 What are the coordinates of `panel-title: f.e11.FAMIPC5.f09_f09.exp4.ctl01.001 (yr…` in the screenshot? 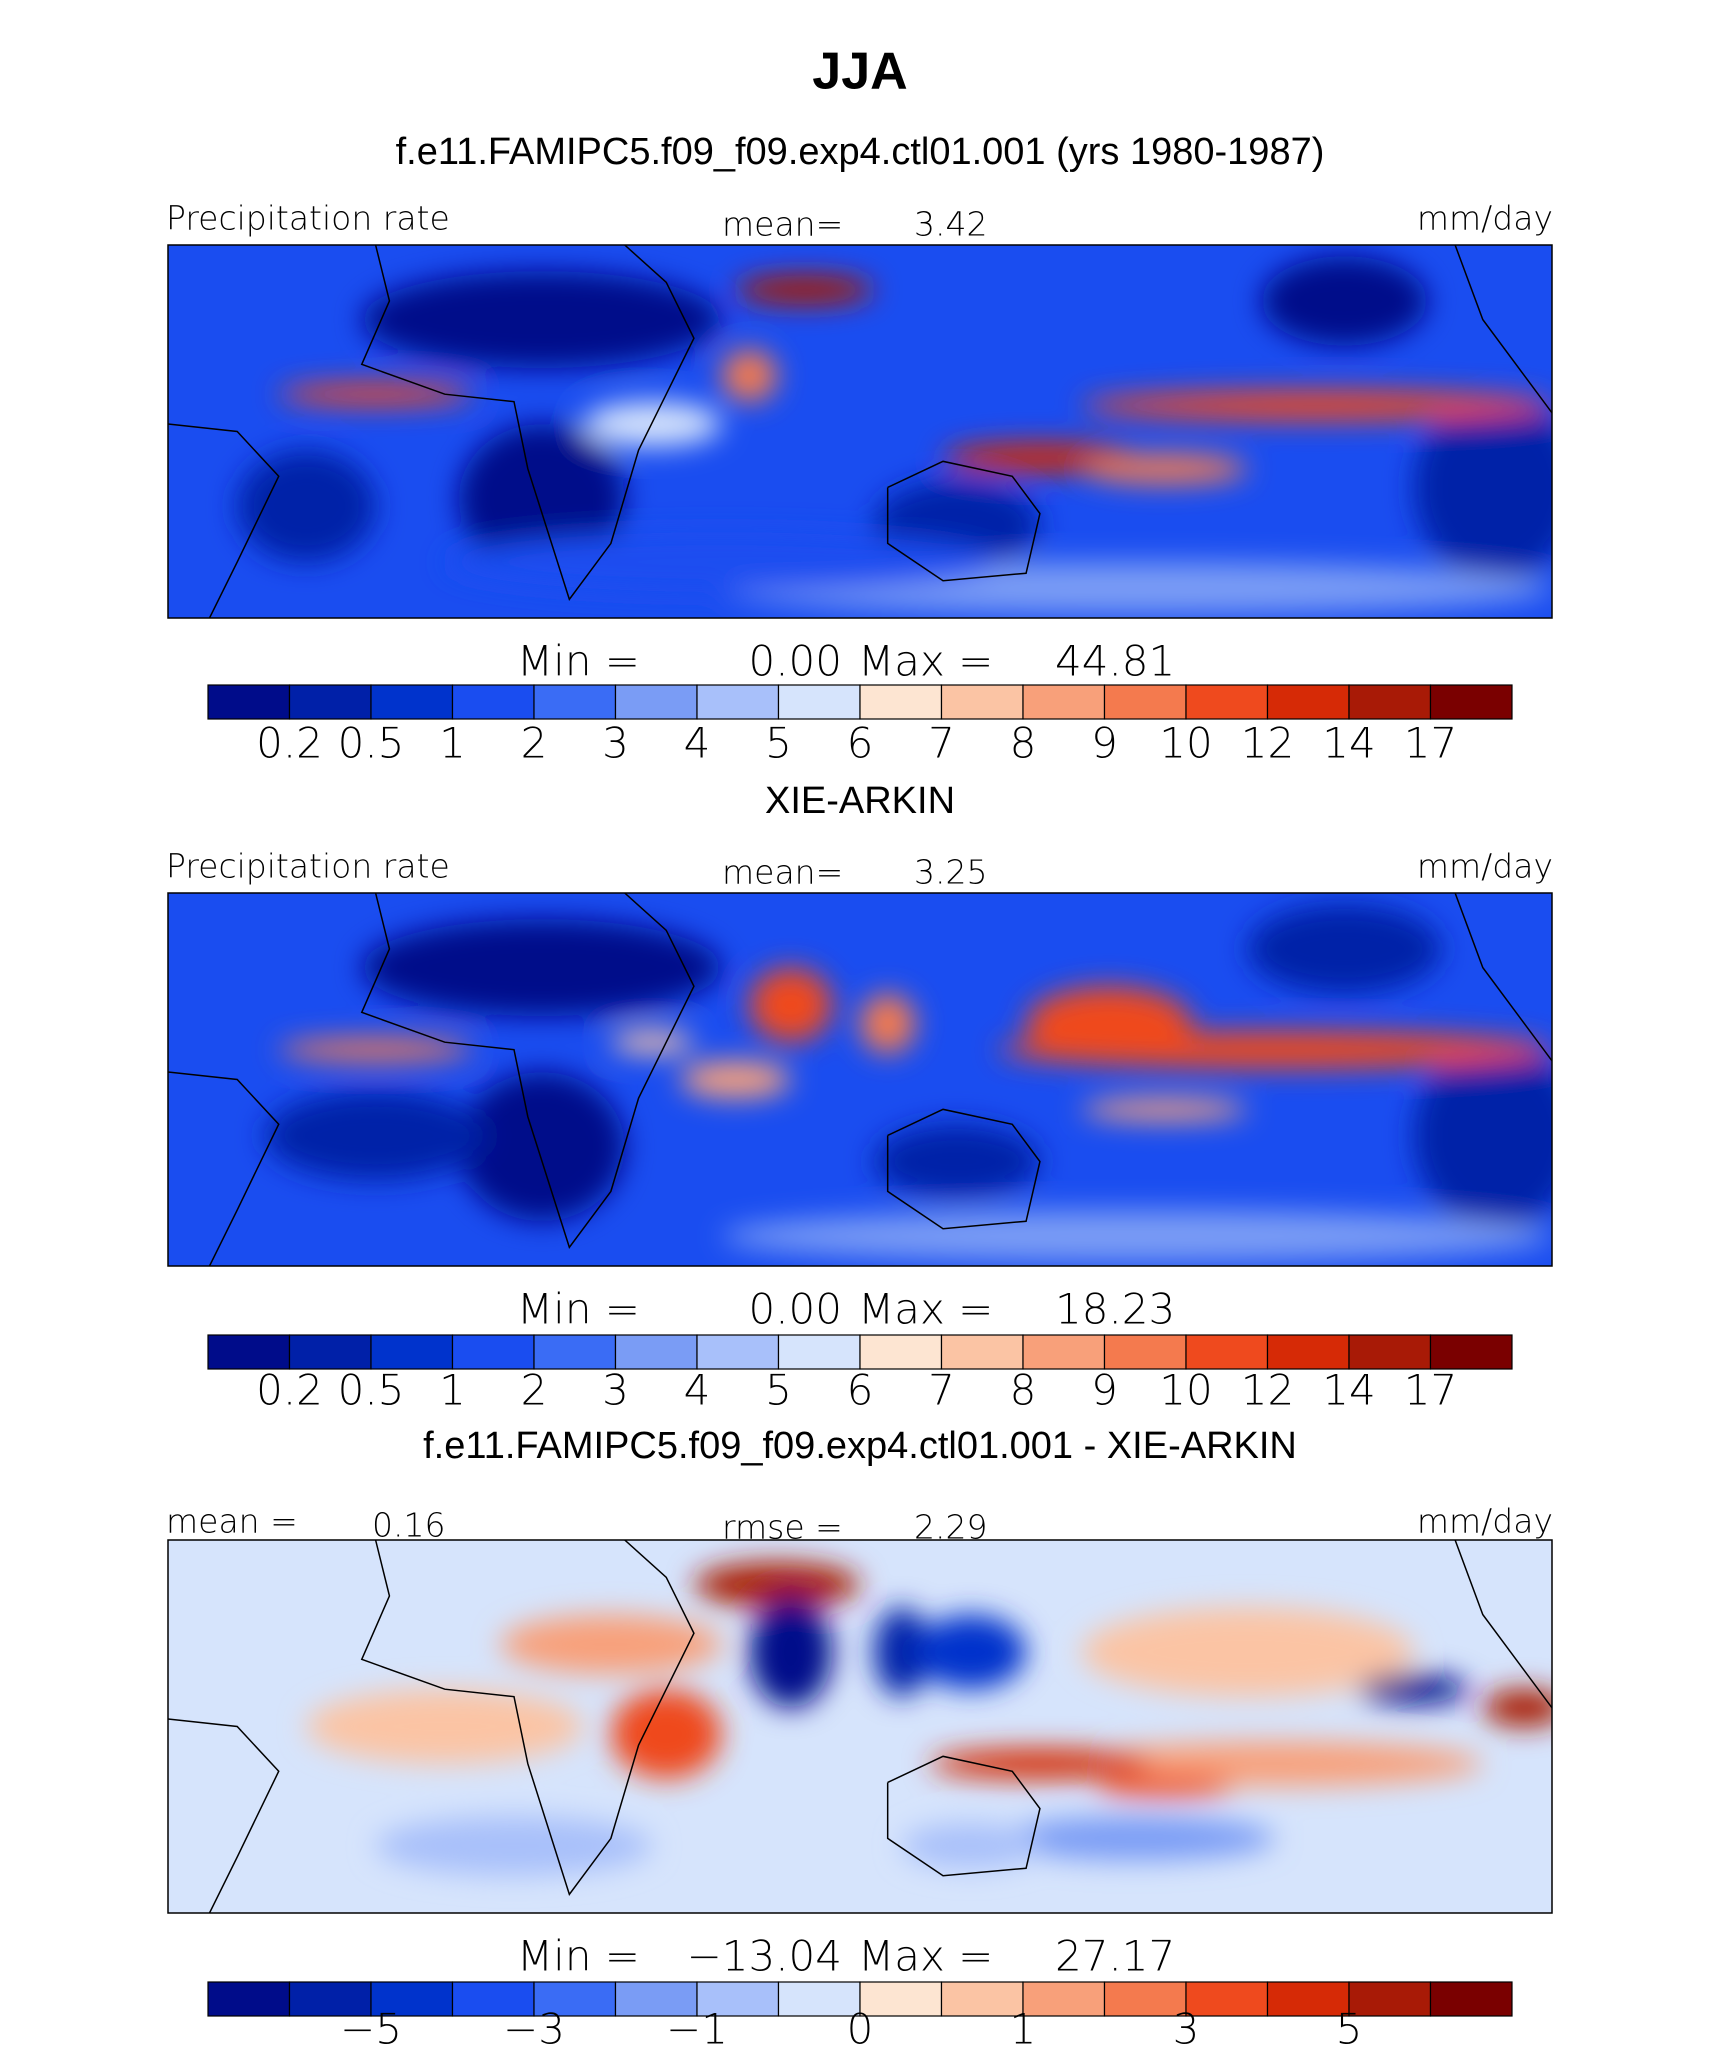 It's located at (860, 152).